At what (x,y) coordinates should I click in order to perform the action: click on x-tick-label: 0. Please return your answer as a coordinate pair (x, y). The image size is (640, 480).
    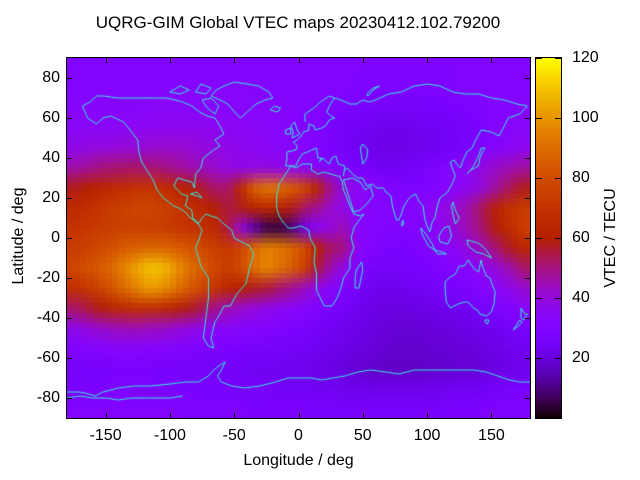
    Looking at the image, I should click on (298, 435).